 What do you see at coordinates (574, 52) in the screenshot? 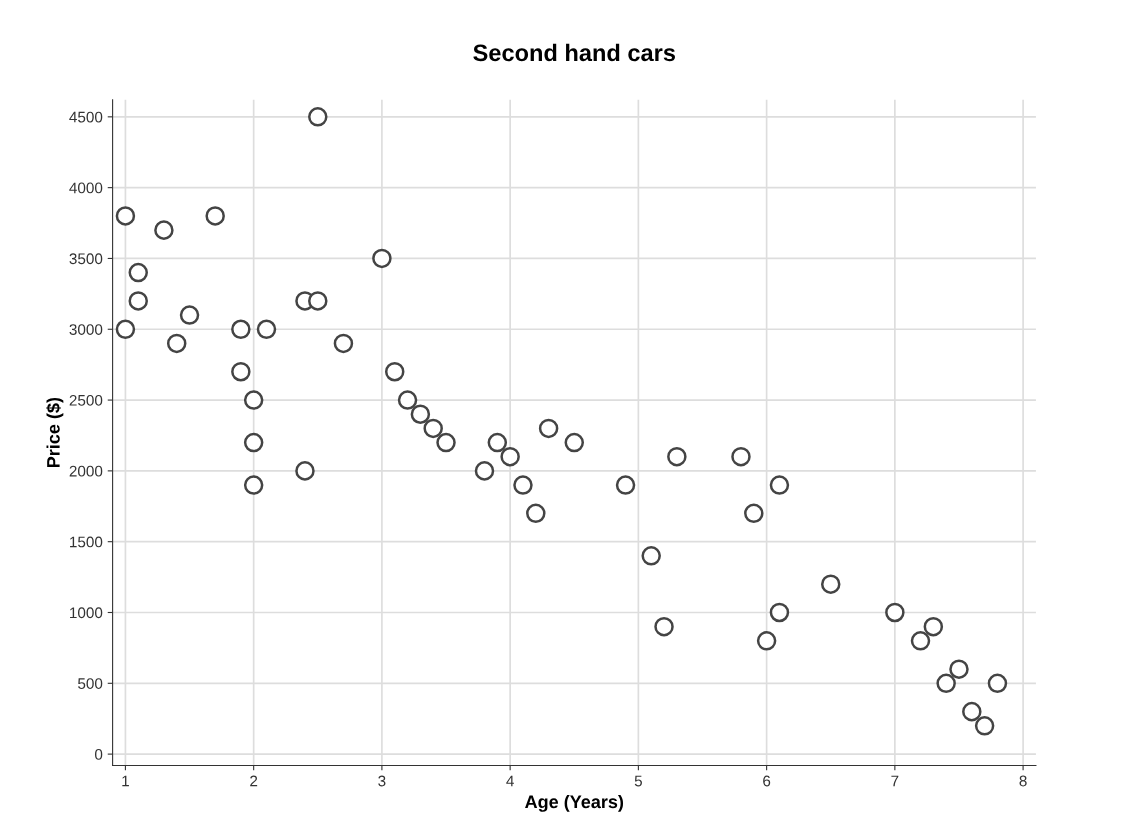
I see `chart-title: Second hand cars` at bounding box center [574, 52].